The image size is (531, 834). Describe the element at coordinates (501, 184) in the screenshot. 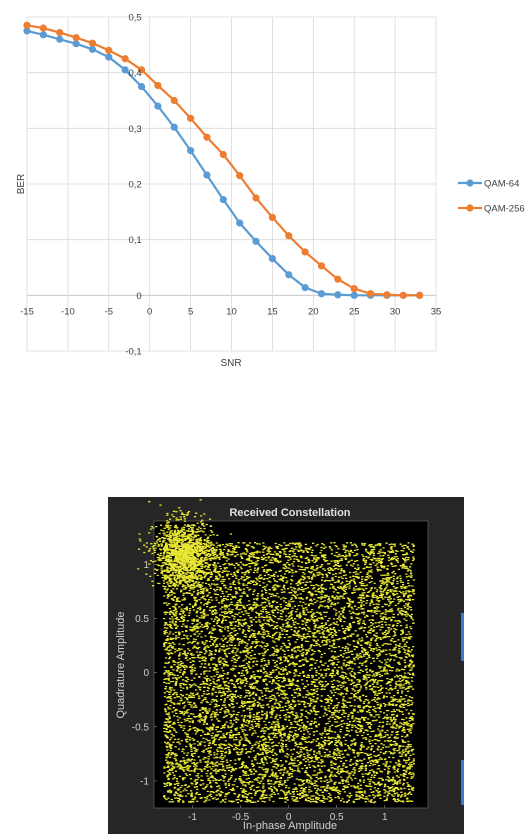

I see `legend-label: QAM-64` at that location.